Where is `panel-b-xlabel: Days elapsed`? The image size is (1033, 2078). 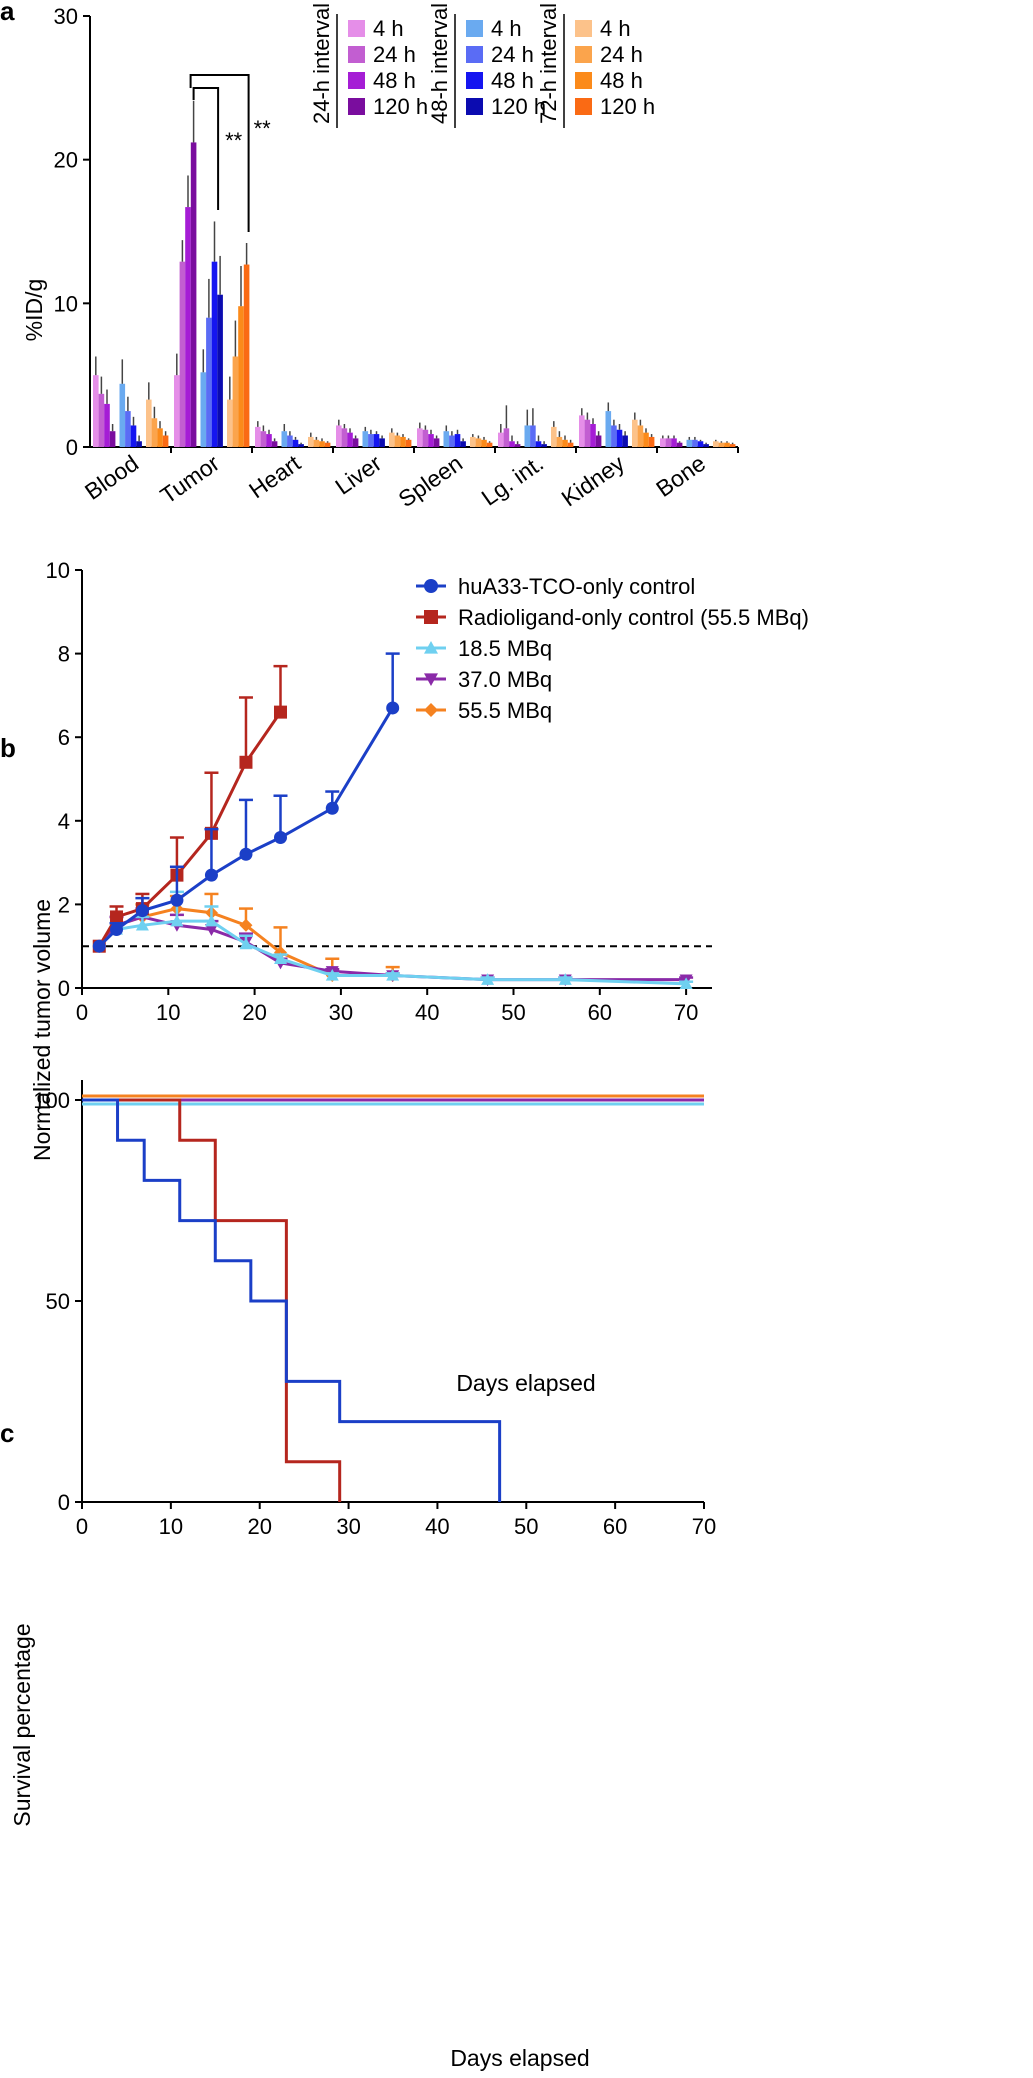 panel-b-xlabel: Days elapsed is located at coordinates (525, 1383).